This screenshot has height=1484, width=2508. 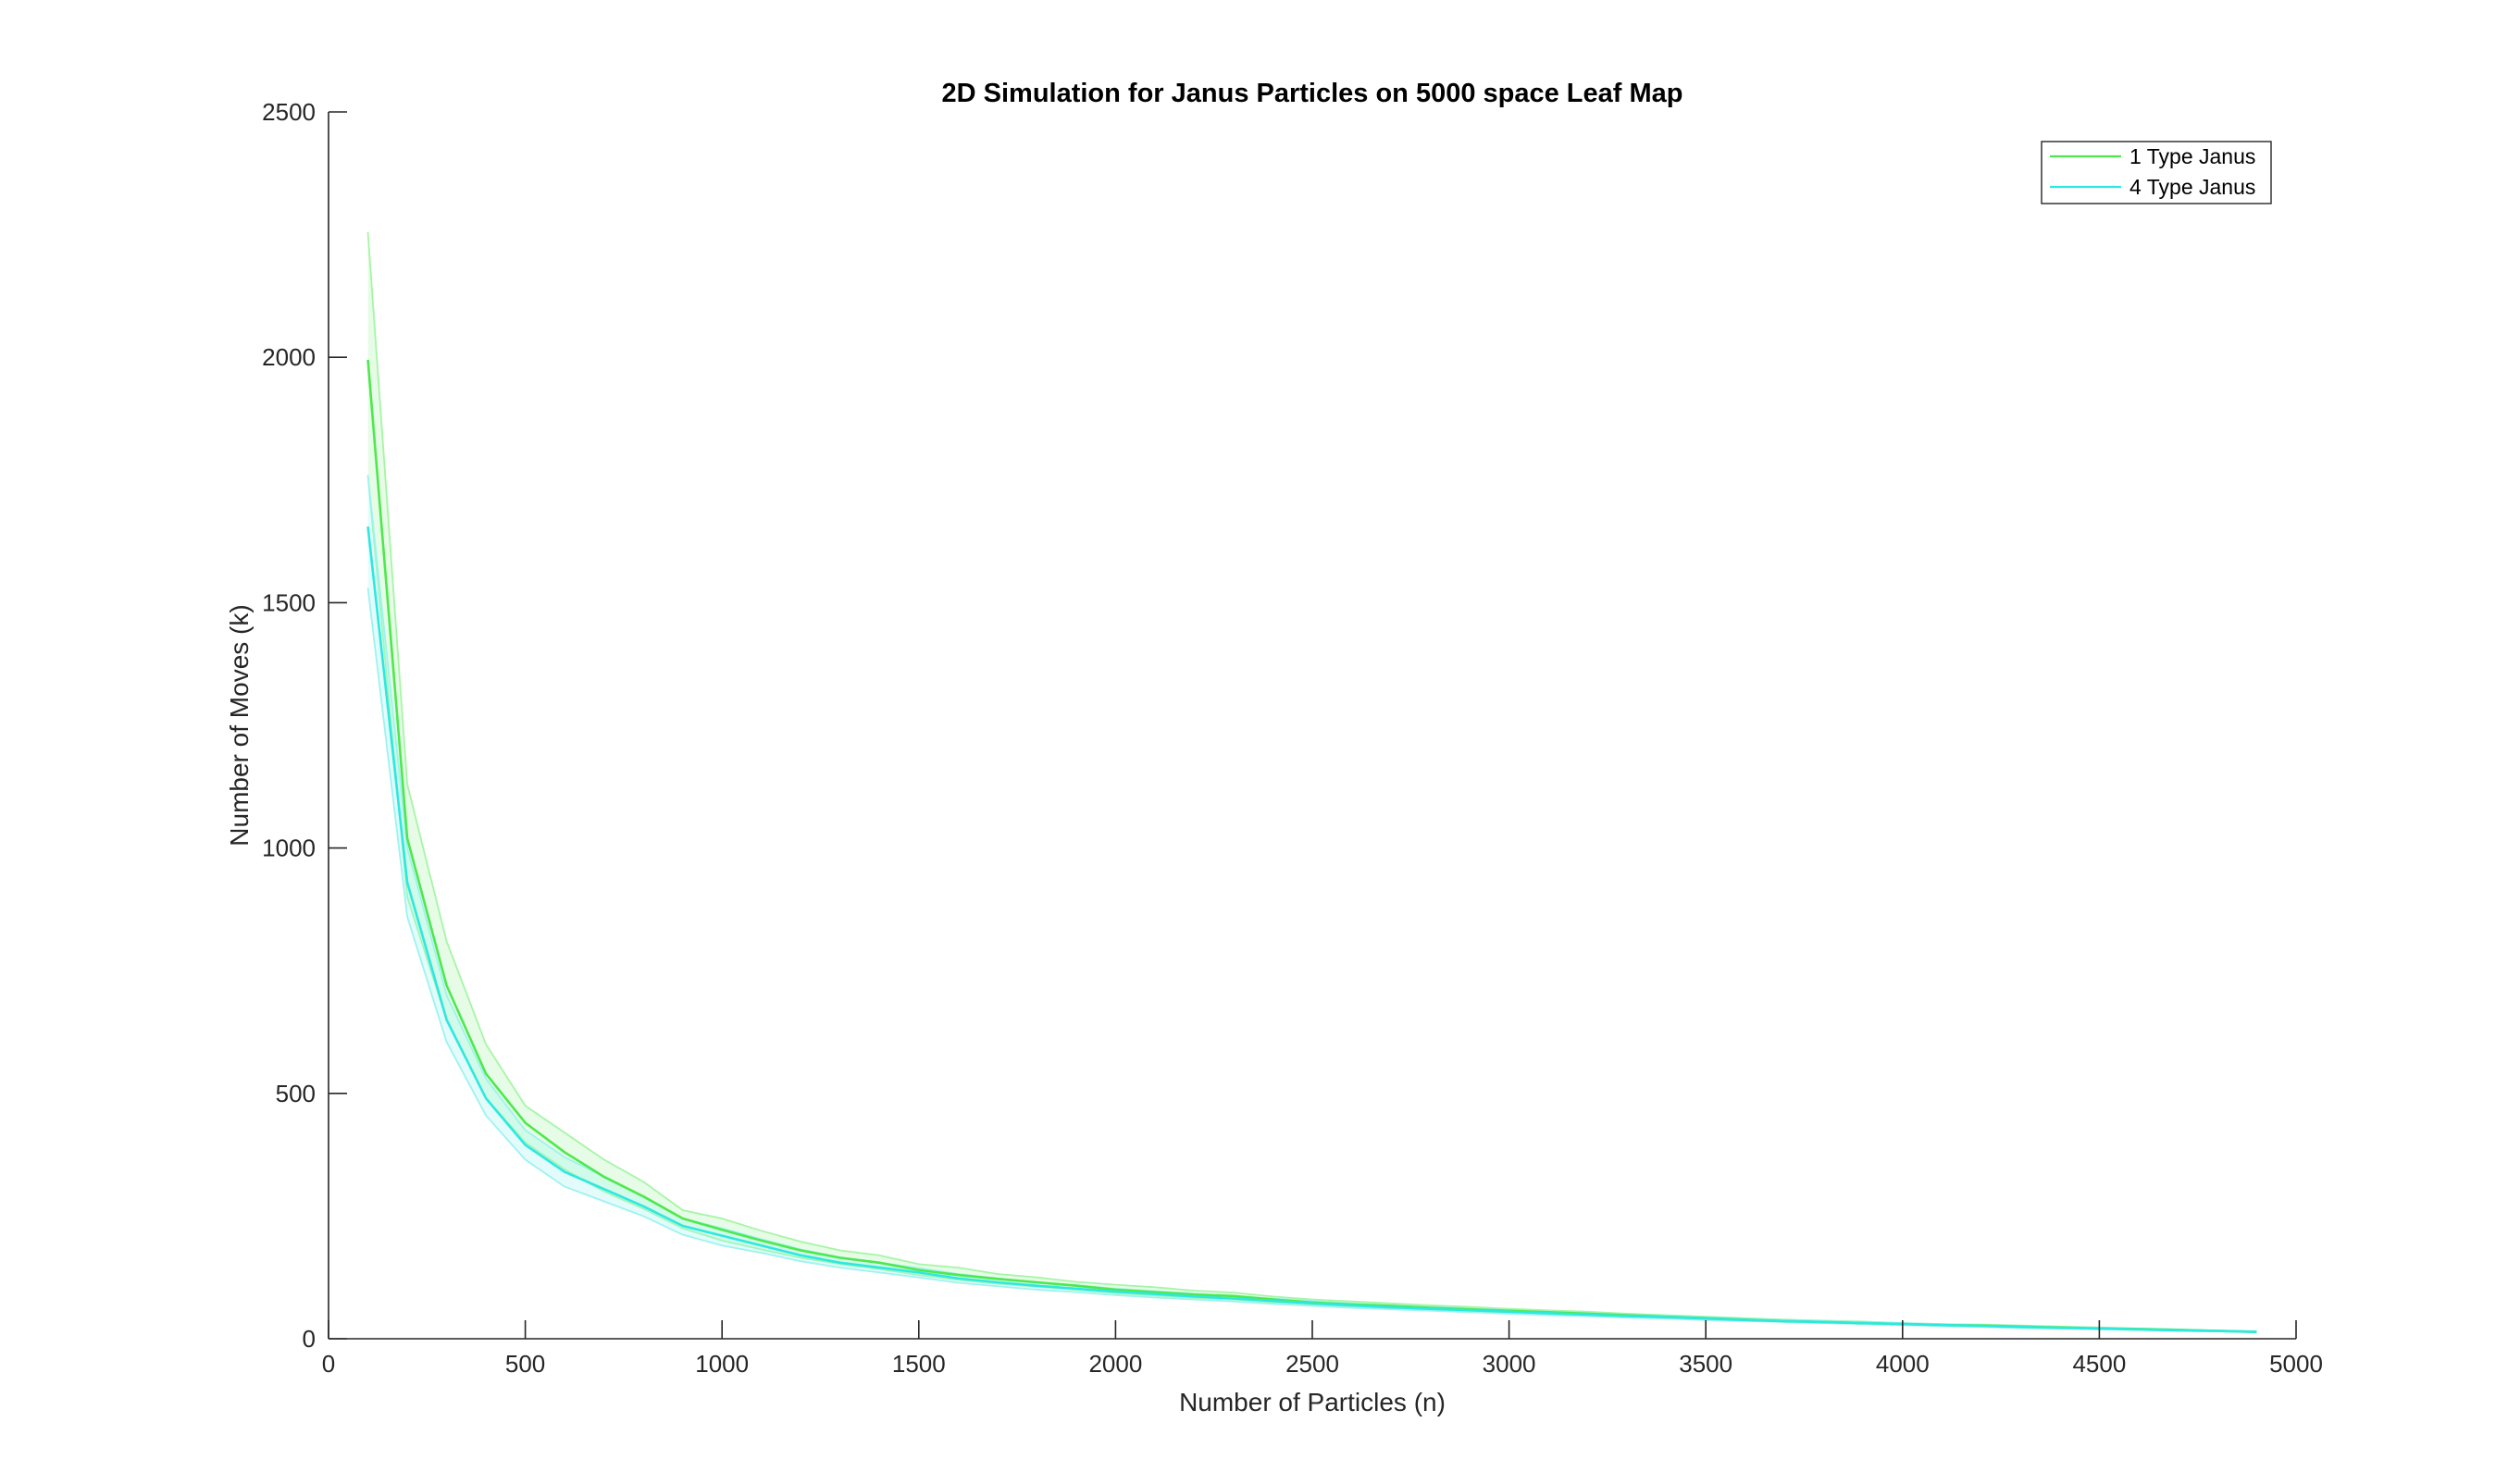 What do you see at coordinates (1312, 1402) in the screenshot?
I see `x-axis-label: Number of Particles (n)` at bounding box center [1312, 1402].